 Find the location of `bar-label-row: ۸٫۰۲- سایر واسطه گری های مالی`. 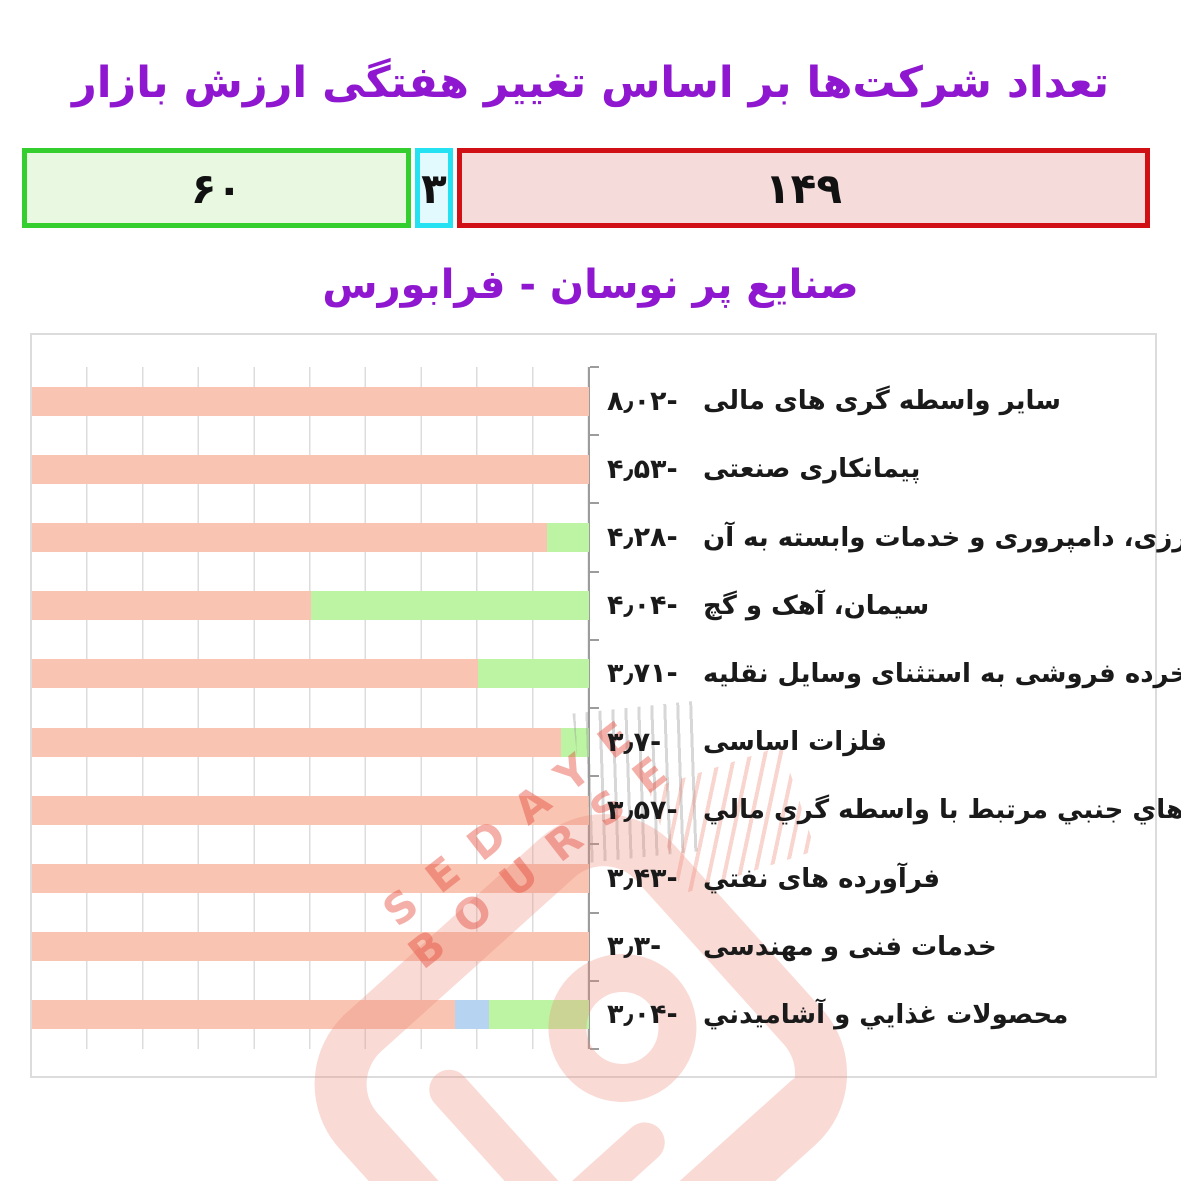

bar-label-row: ۸٫۰۲- سایر واسطه گری های مالی is located at coordinates (878, 401).